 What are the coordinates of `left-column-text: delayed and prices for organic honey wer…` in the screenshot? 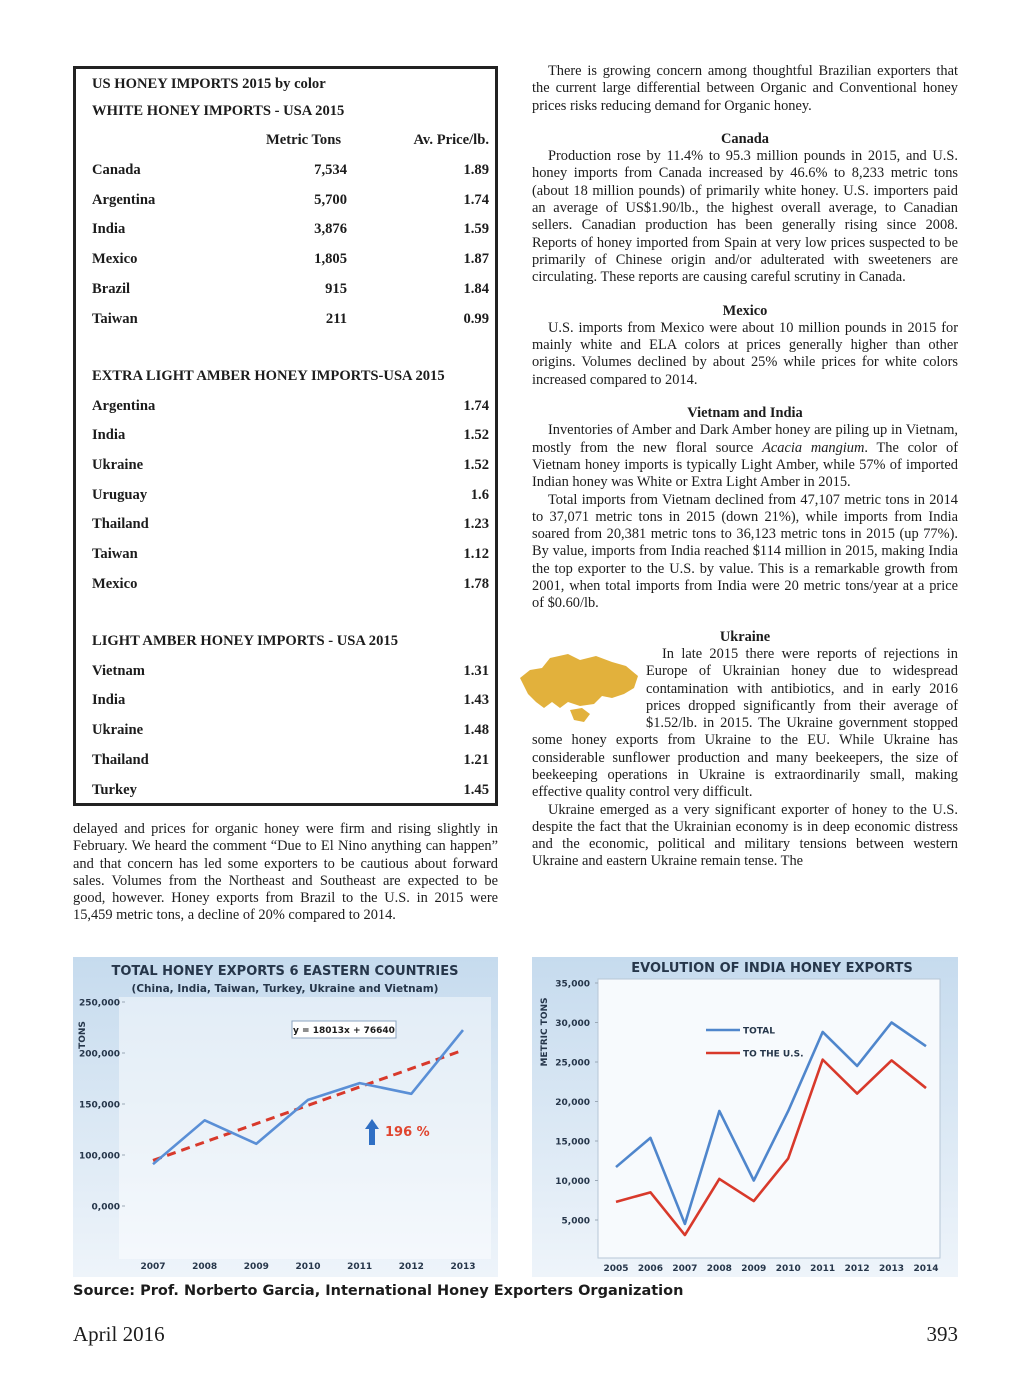 It's located at (285, 873).